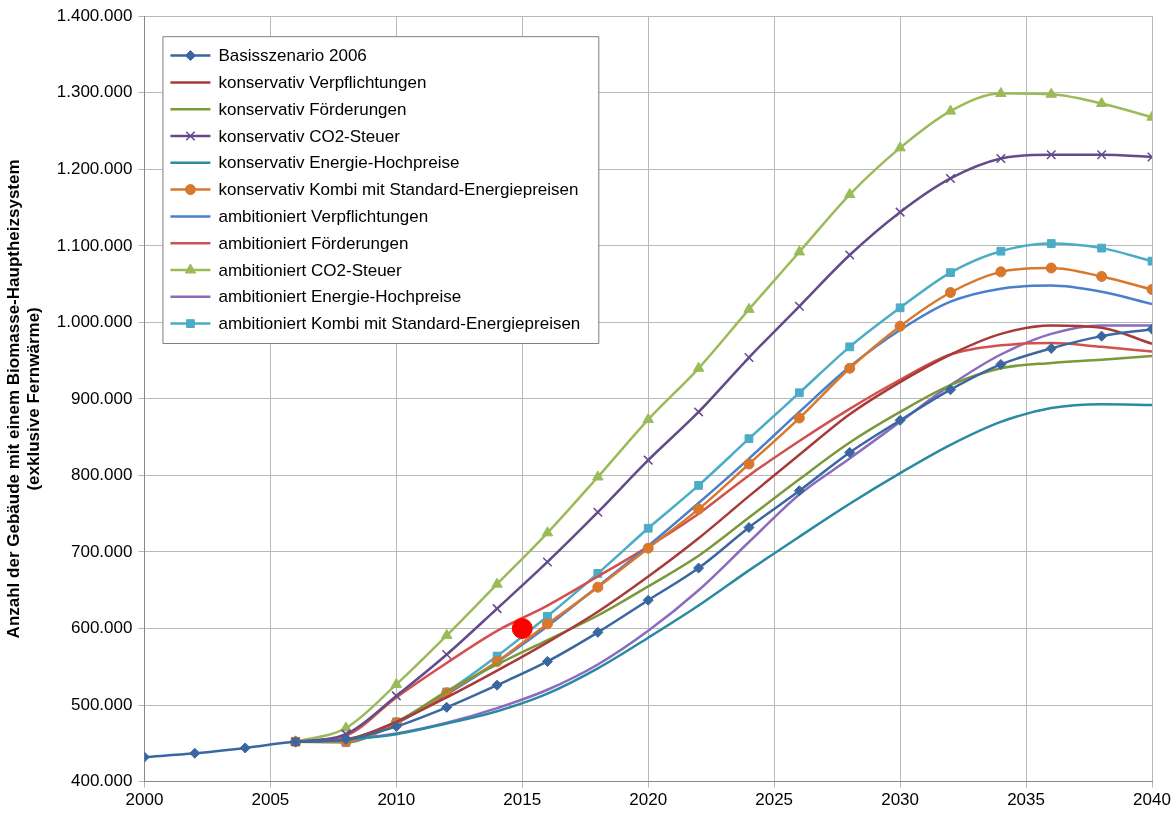 The width and height of the screenshot is (1176, 818). Describe the element at coordinates (340, 297) in the screenshot. I see `legend-label: ambitioniert Energie-Hochpreise` at that location.